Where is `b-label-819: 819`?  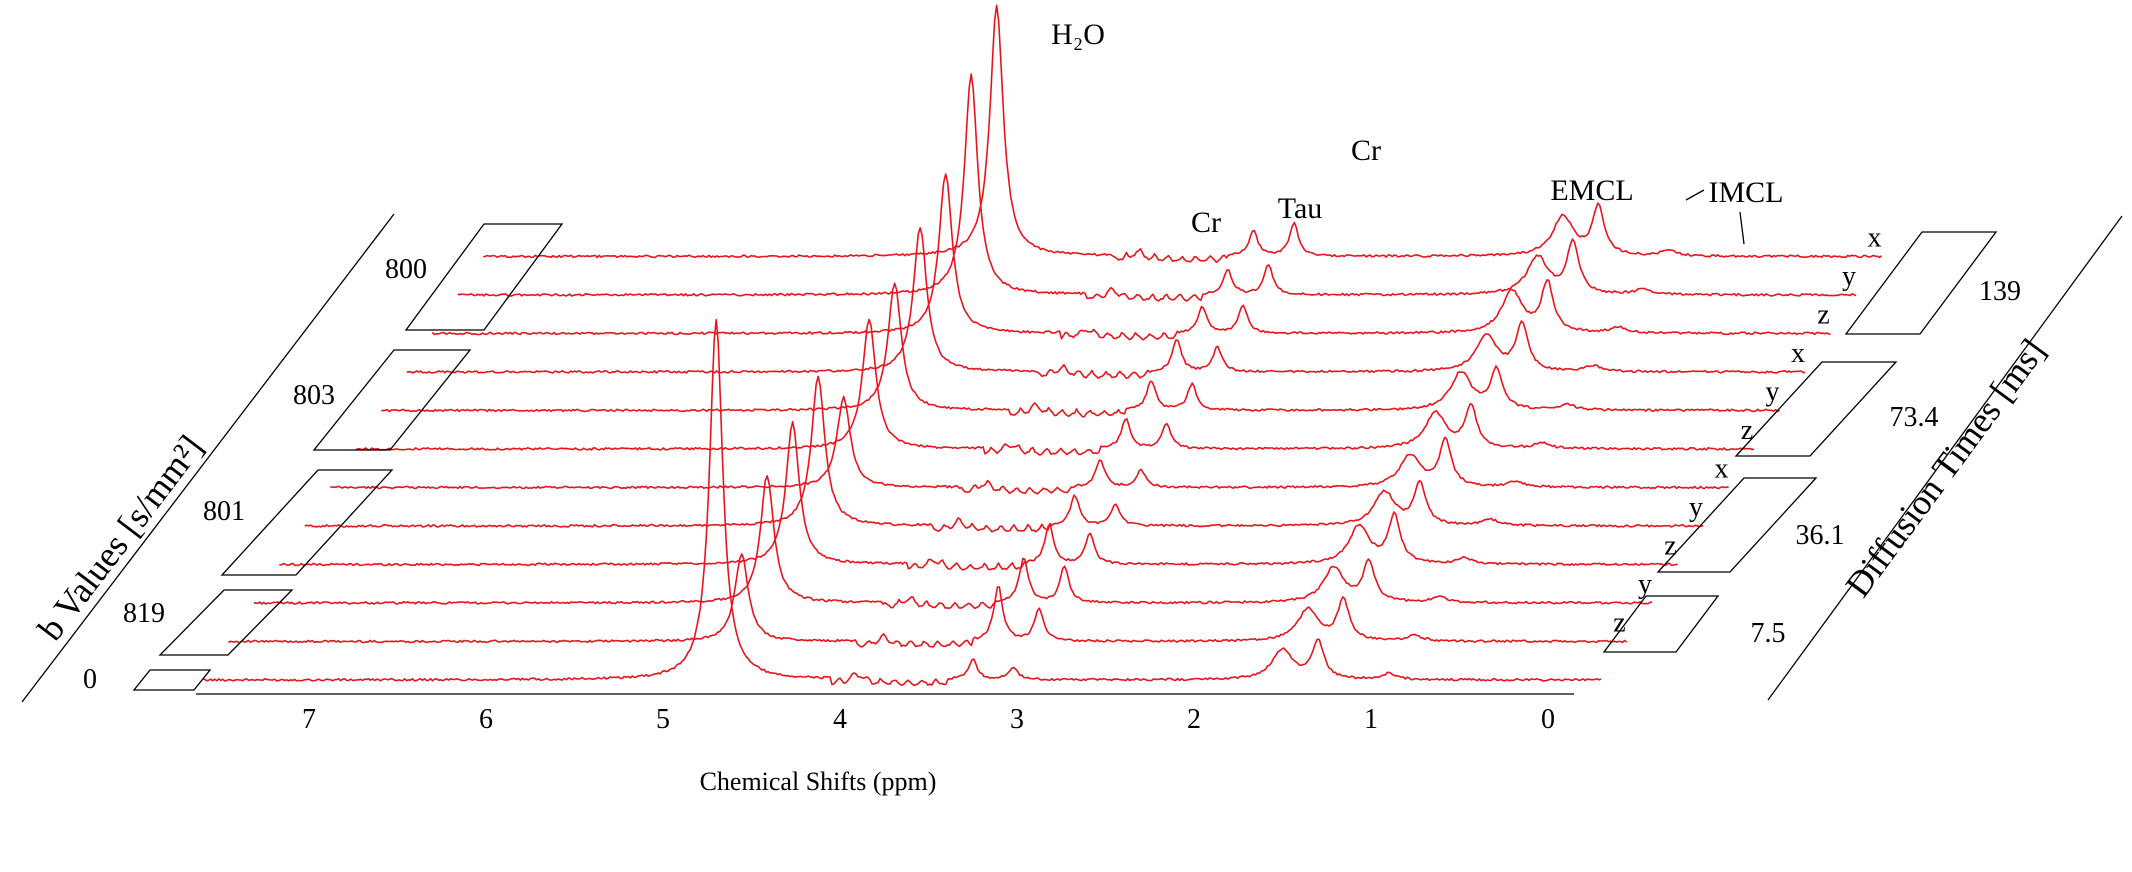 b-label-819: 819 is located at coordinates (144, 613).